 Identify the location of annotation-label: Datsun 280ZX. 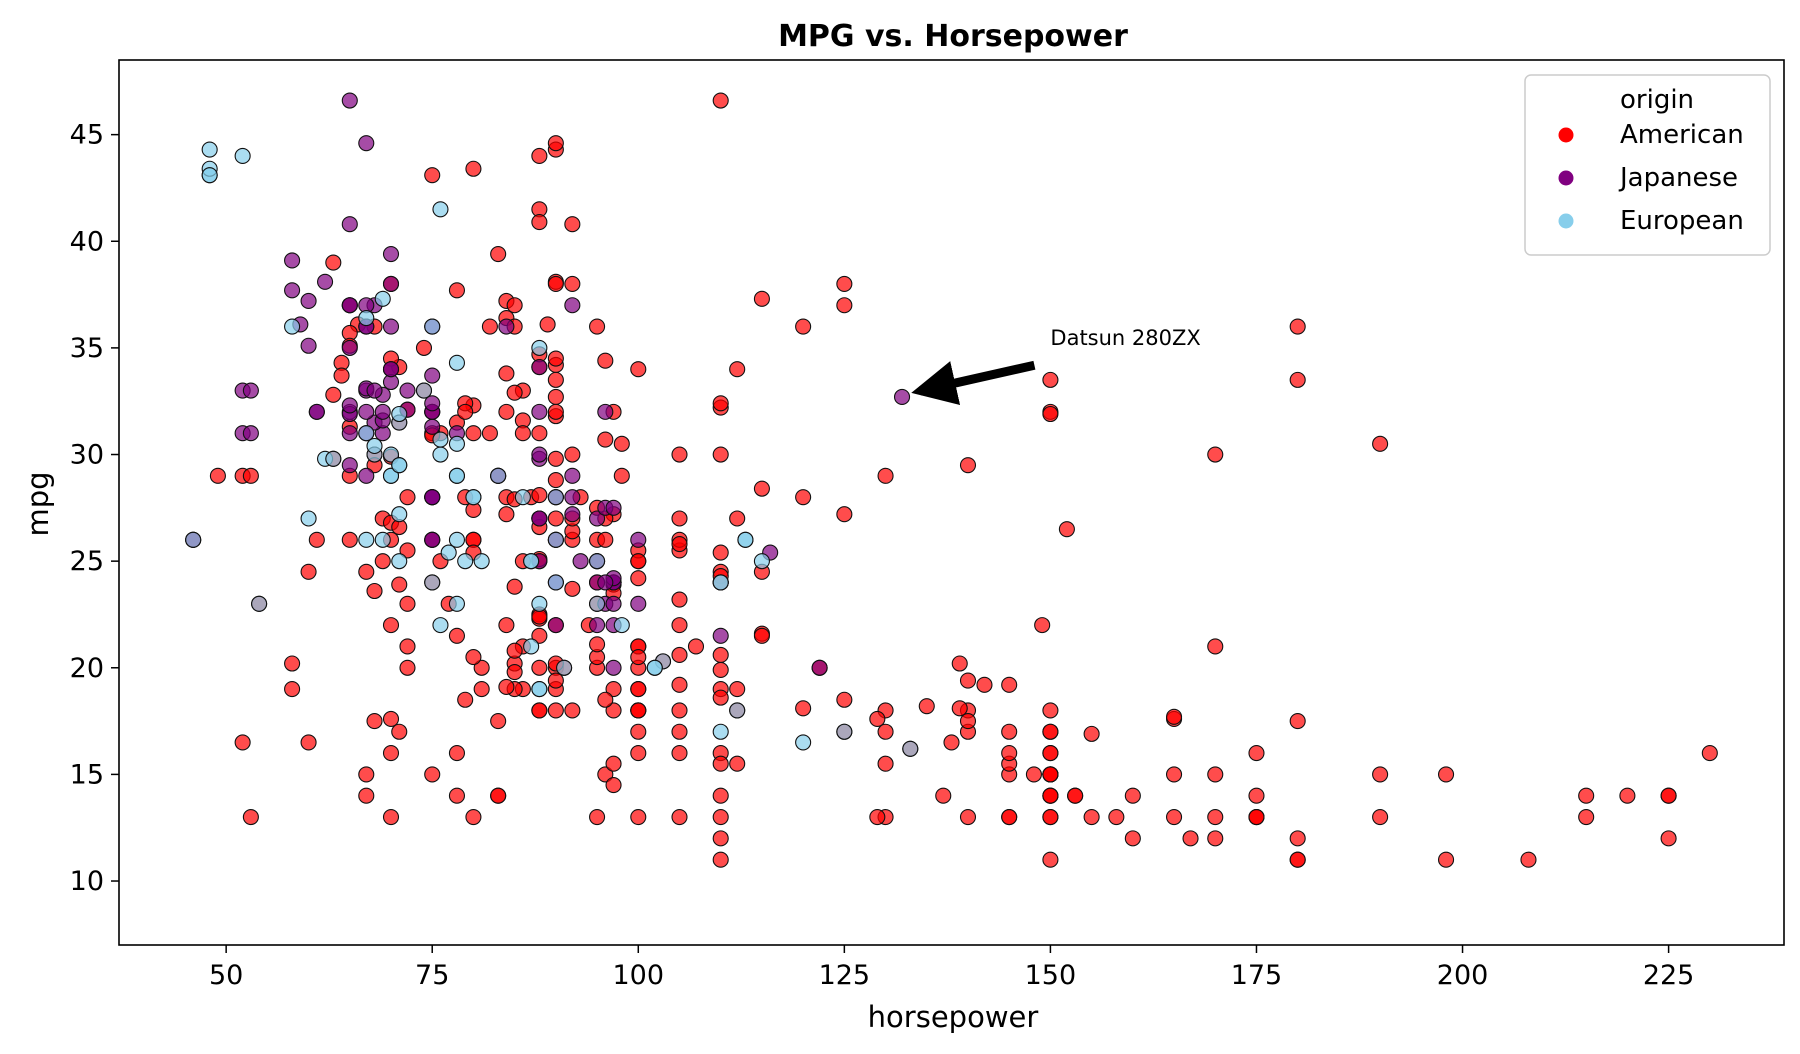
(1125, 338).